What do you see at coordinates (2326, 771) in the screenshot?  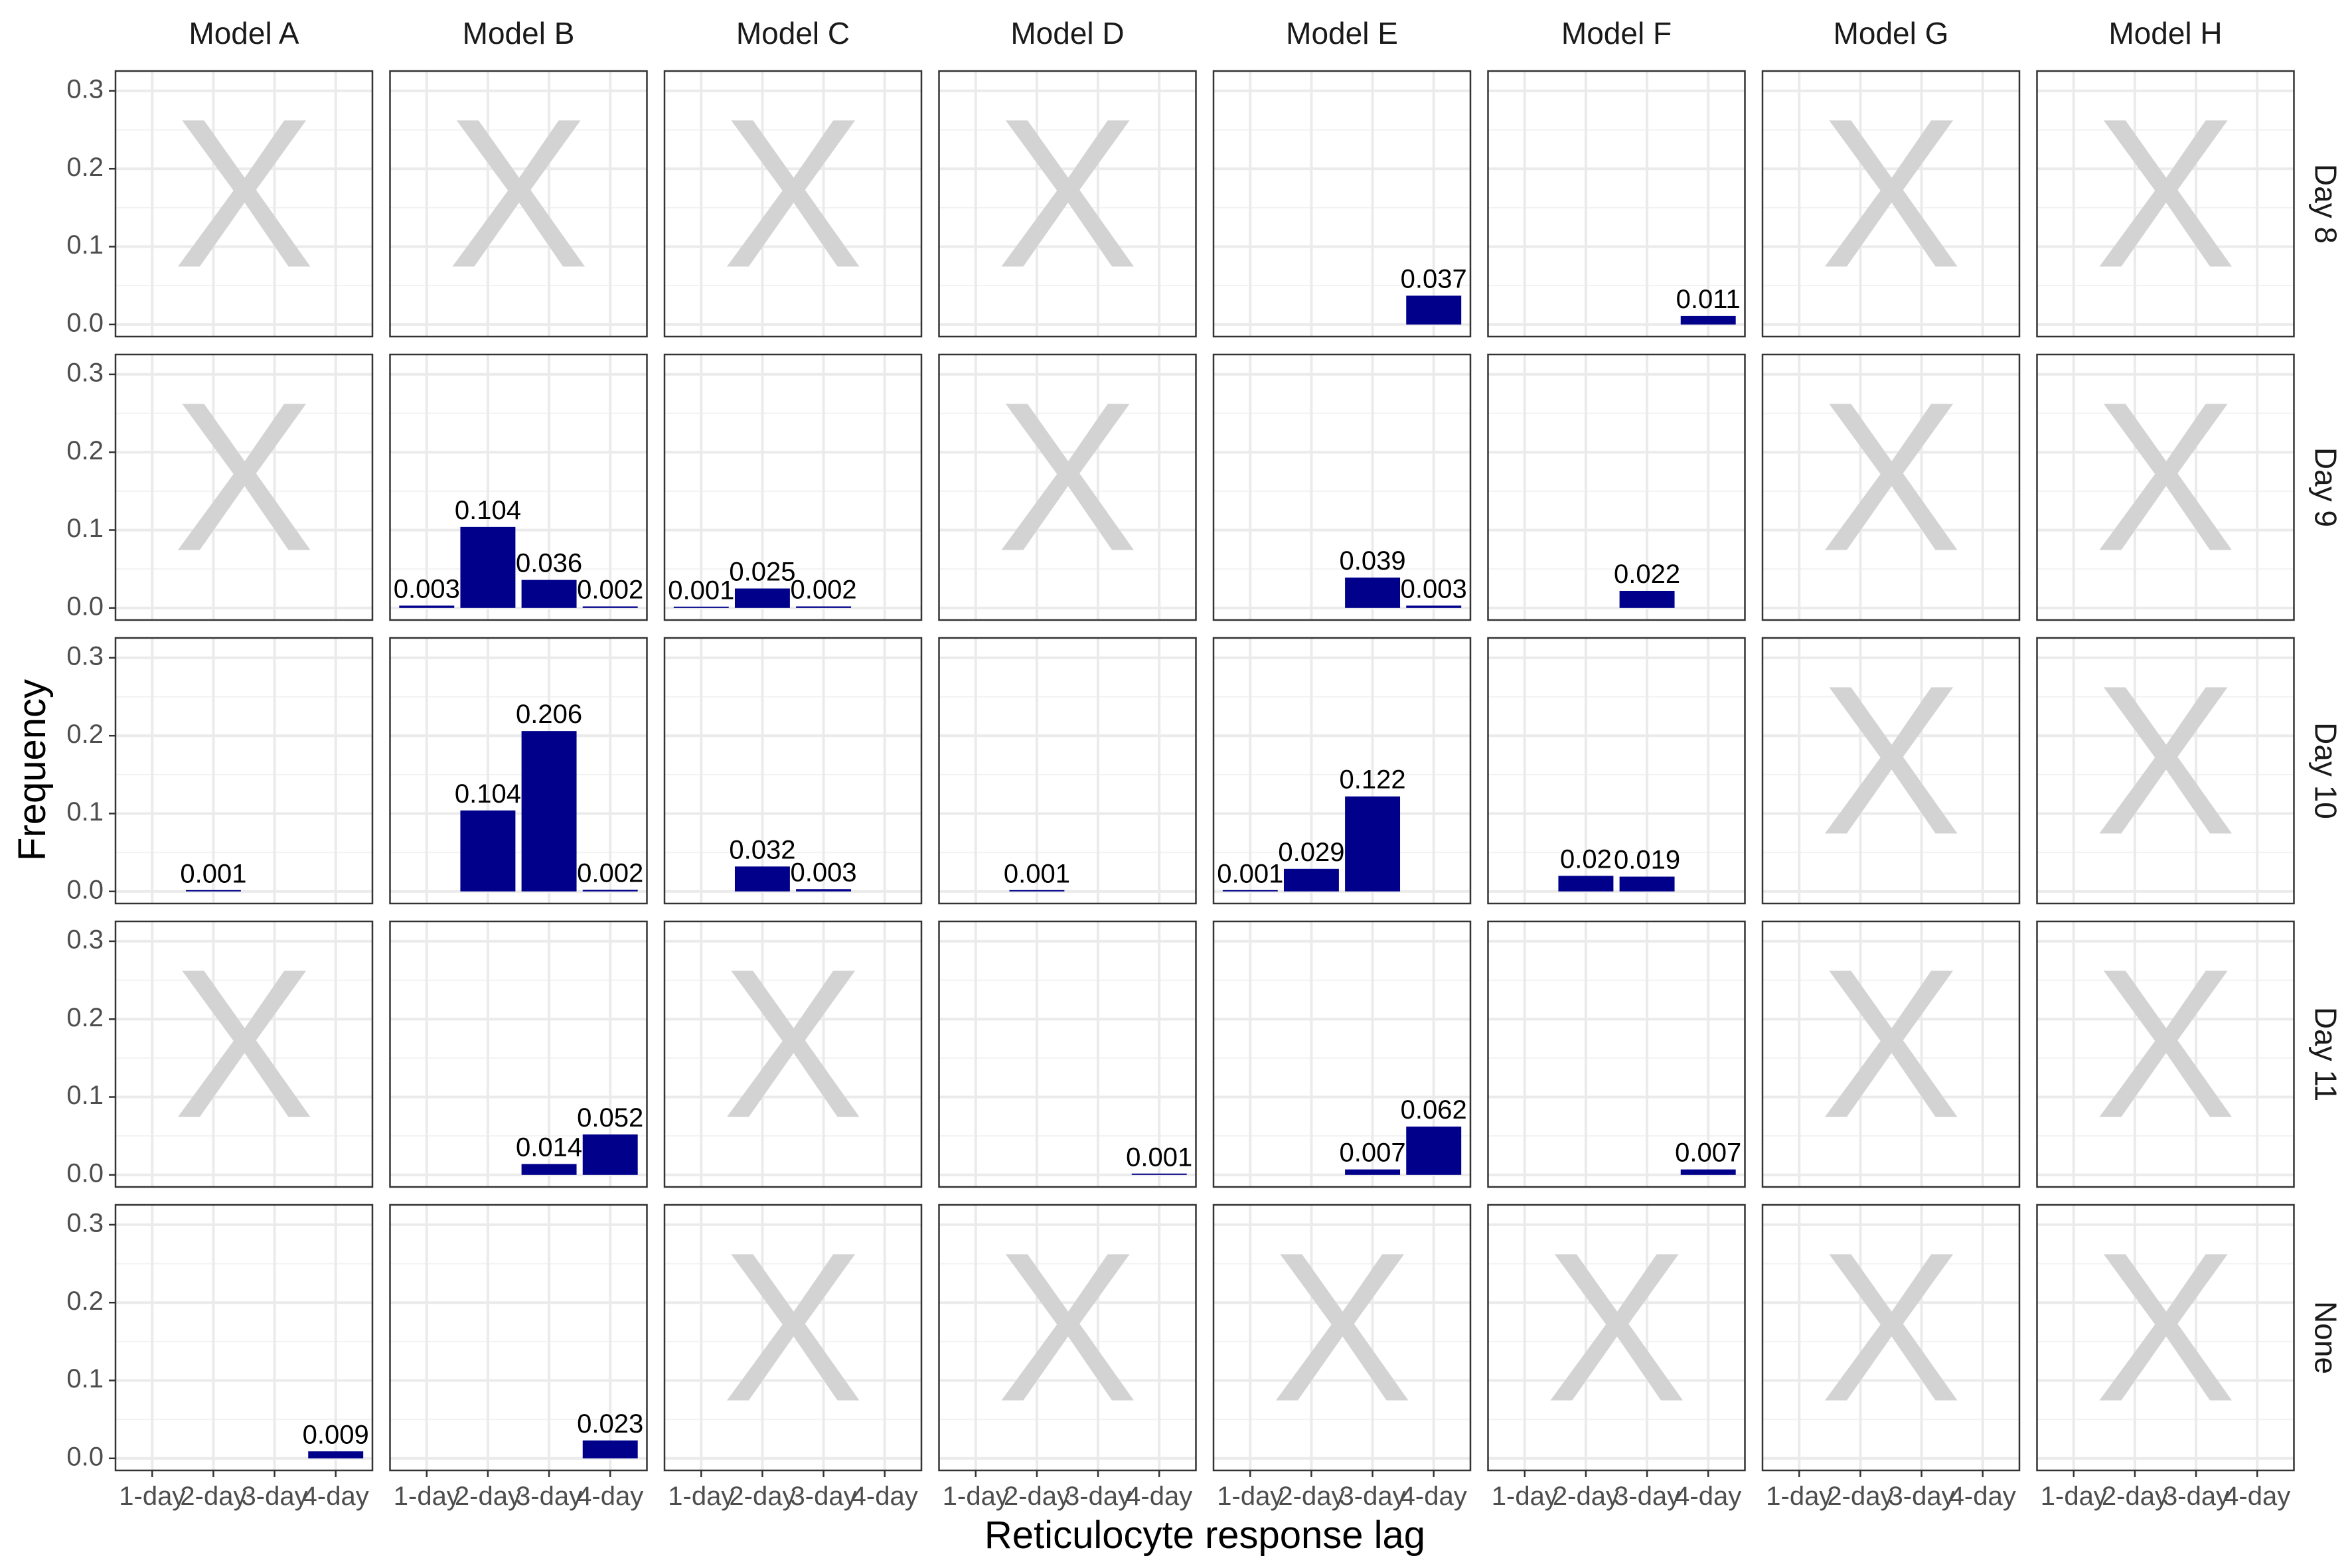 I see `row-strip-label: Day 10` at bounding box center [2326, 771].